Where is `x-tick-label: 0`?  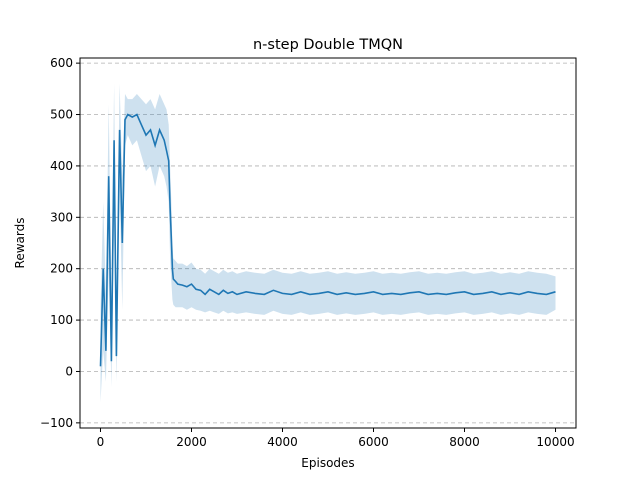 x-tick-label: 0 is located at coordinates (101, 442).